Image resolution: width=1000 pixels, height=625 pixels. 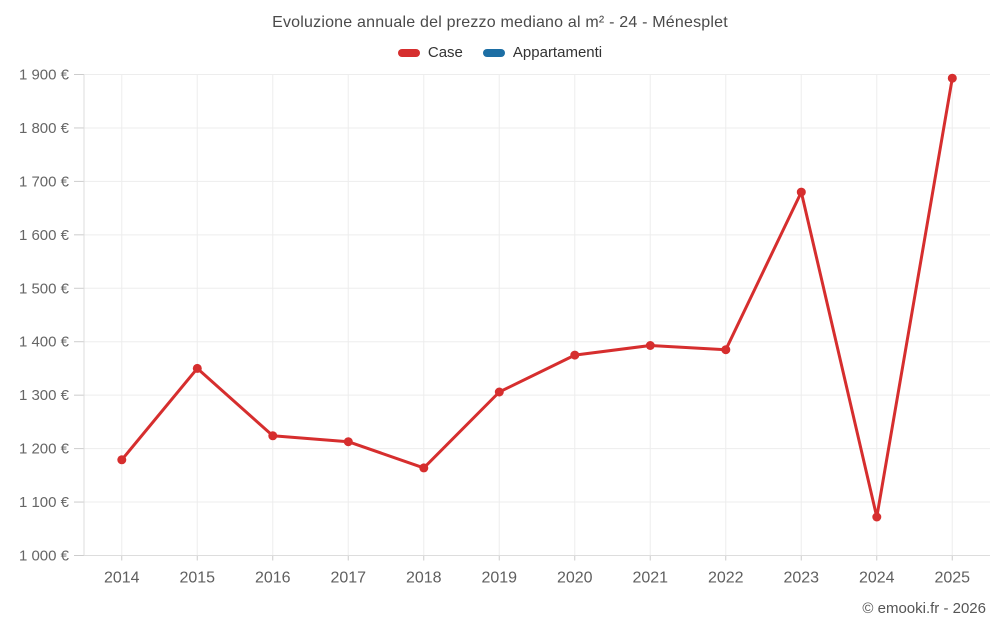 What do you see at coordinates (408, 52) in the screenshot?
I see `case-legend-swatch-icon` at bounding box center [408, 52].